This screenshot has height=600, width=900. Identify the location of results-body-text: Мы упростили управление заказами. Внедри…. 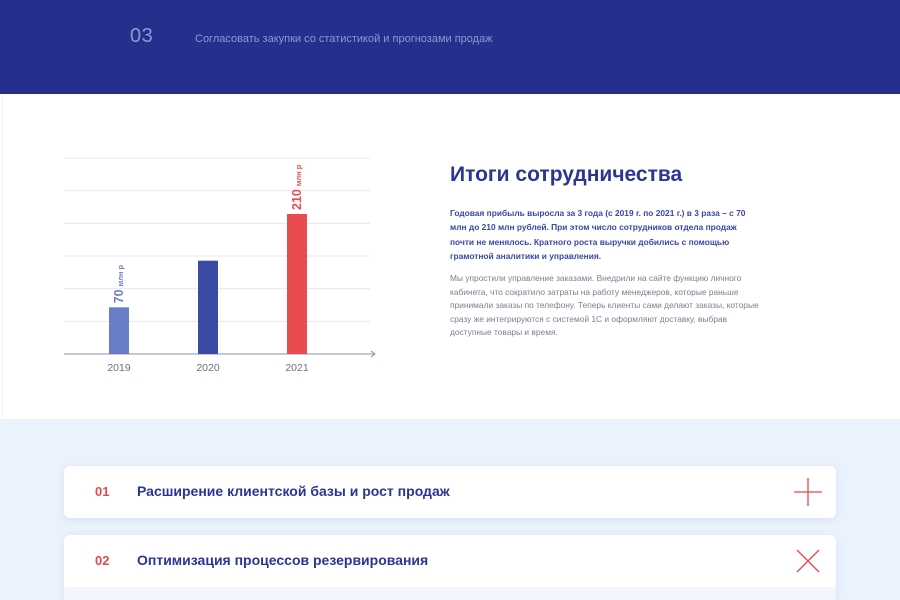
(604, 305).